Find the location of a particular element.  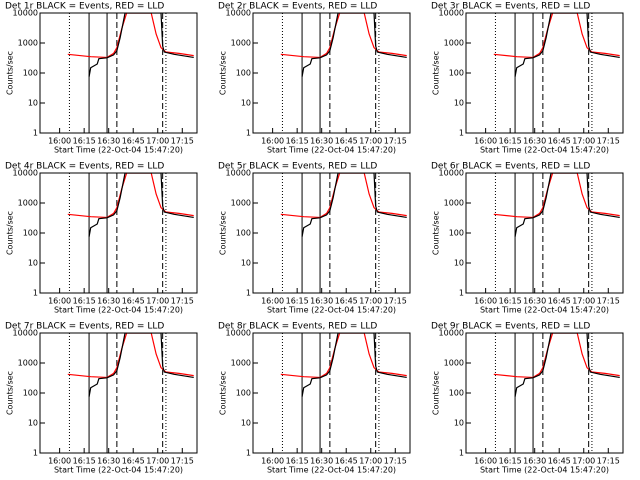

chart-title: Det 5r BLACK = Events, RED = LLD is located at coordinates (297, 167).